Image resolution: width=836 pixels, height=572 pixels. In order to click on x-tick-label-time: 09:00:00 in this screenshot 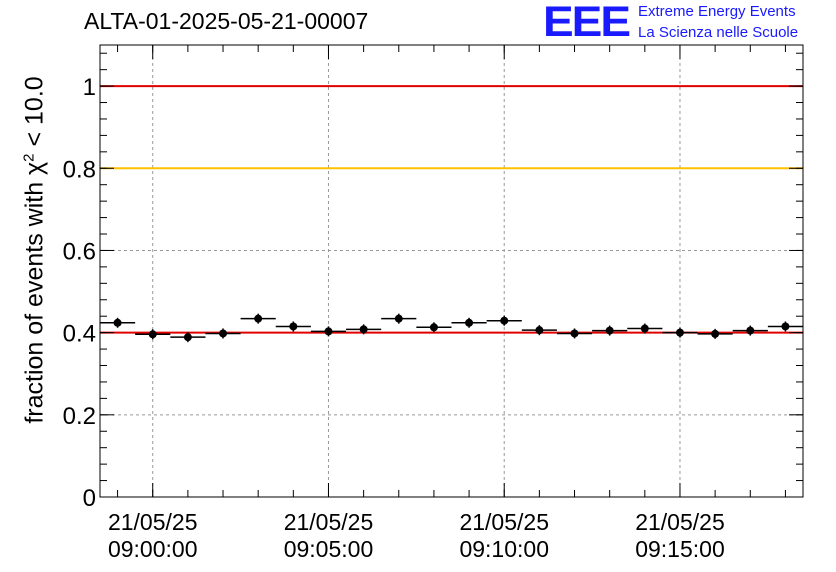, I will do `click(153, 549)`.